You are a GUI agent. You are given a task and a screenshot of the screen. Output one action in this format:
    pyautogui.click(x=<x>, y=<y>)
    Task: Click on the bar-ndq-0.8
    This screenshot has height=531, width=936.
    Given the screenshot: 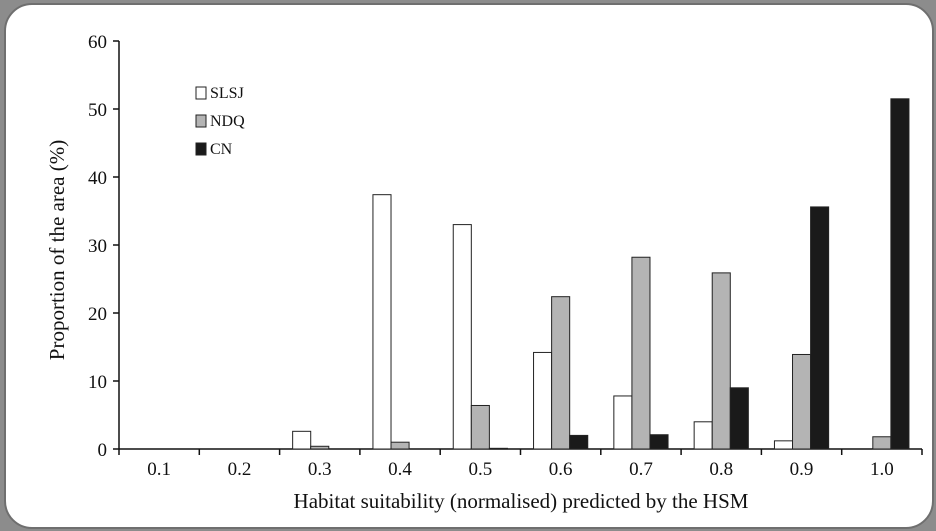 What is the action you would take?
    pyautogui.click(x=721, y=361)
    